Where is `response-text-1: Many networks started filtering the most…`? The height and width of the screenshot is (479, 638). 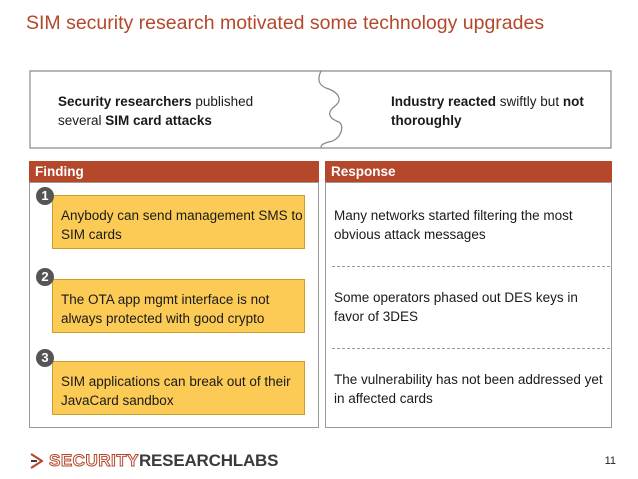
response-text-1: Many networks started filtering the most… is located at coordinates (453, 225).